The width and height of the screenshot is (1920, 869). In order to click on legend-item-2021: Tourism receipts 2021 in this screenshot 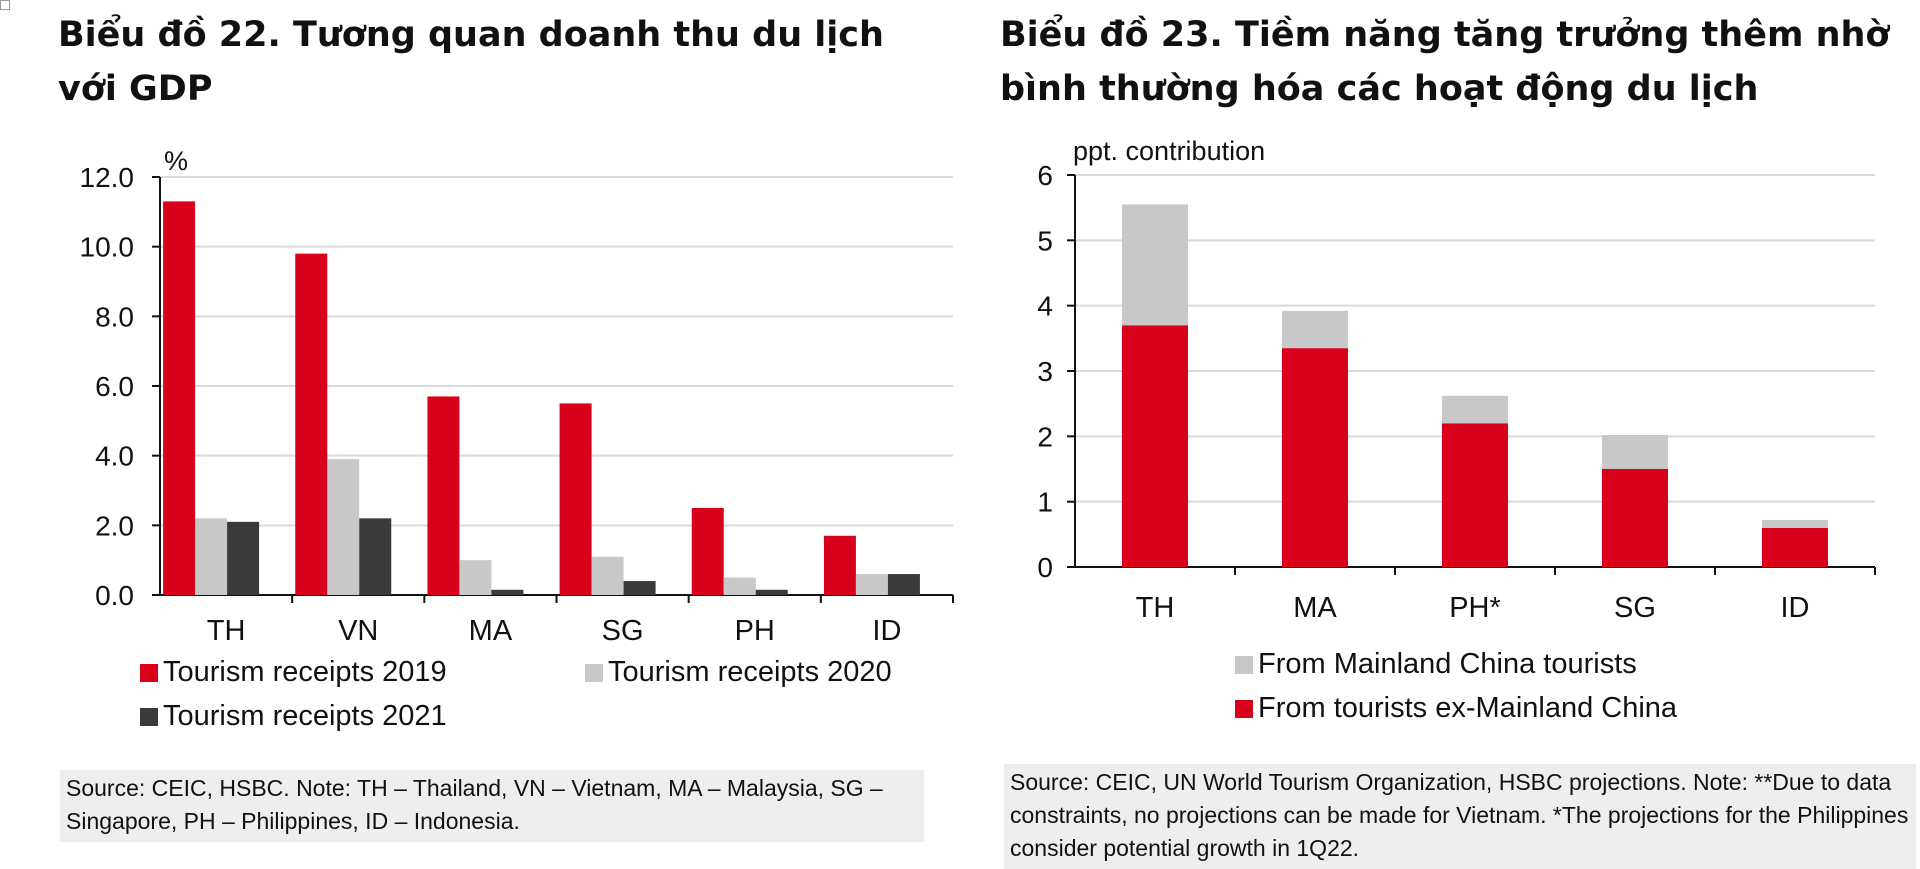, I will do `click(293, 716)`.